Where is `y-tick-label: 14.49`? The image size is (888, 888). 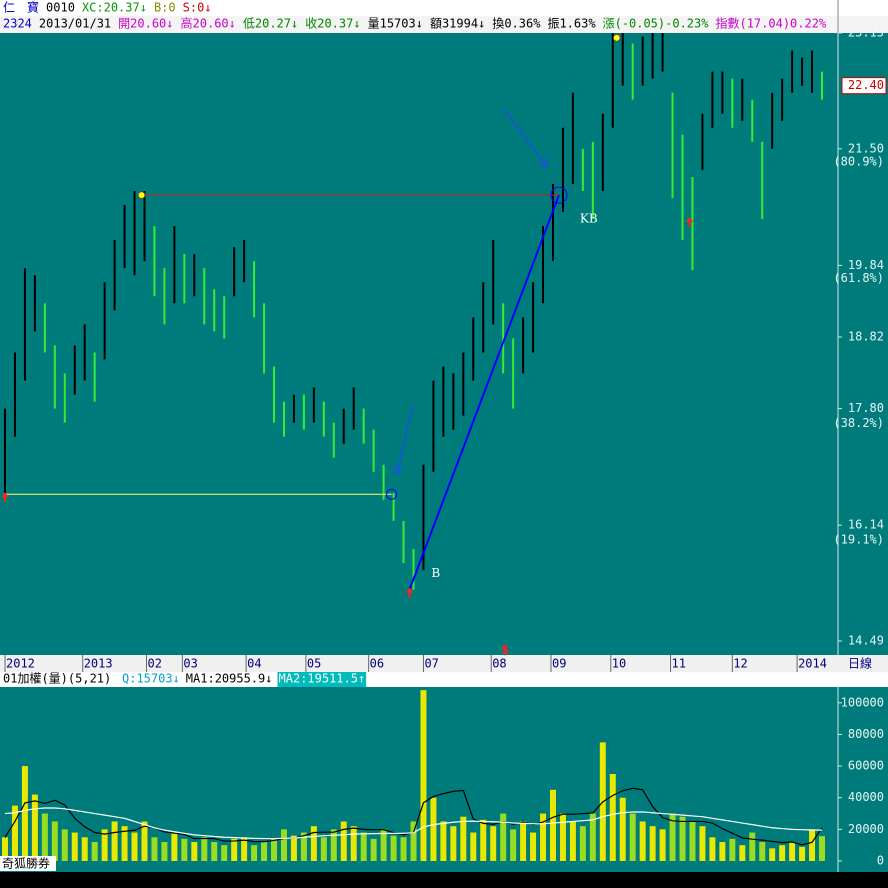 y-tick-label: 14.49 is located at coordinates (866, 641).